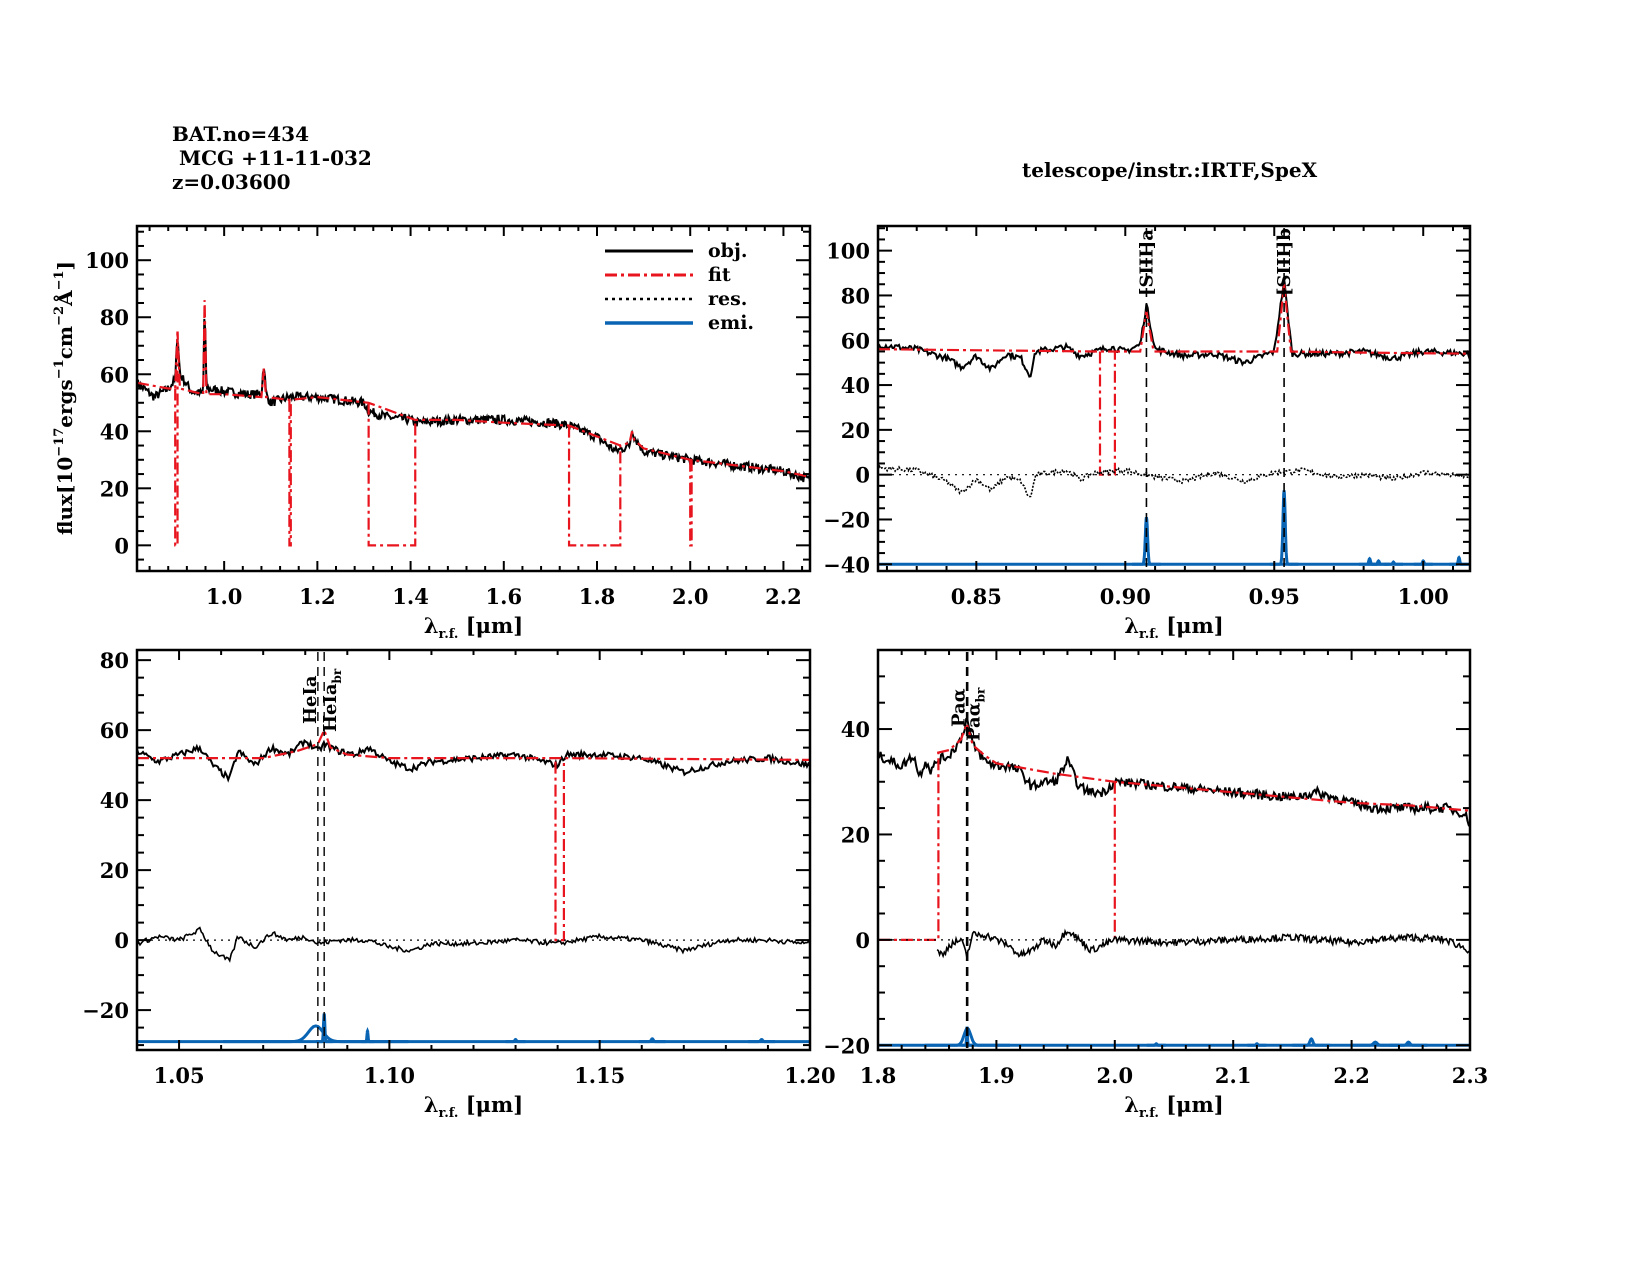 The image size is (1650, 1275). What do you see at coordinates (473, 944) in the screenshot?
I see `series-res` at bounding box center [473, 944].